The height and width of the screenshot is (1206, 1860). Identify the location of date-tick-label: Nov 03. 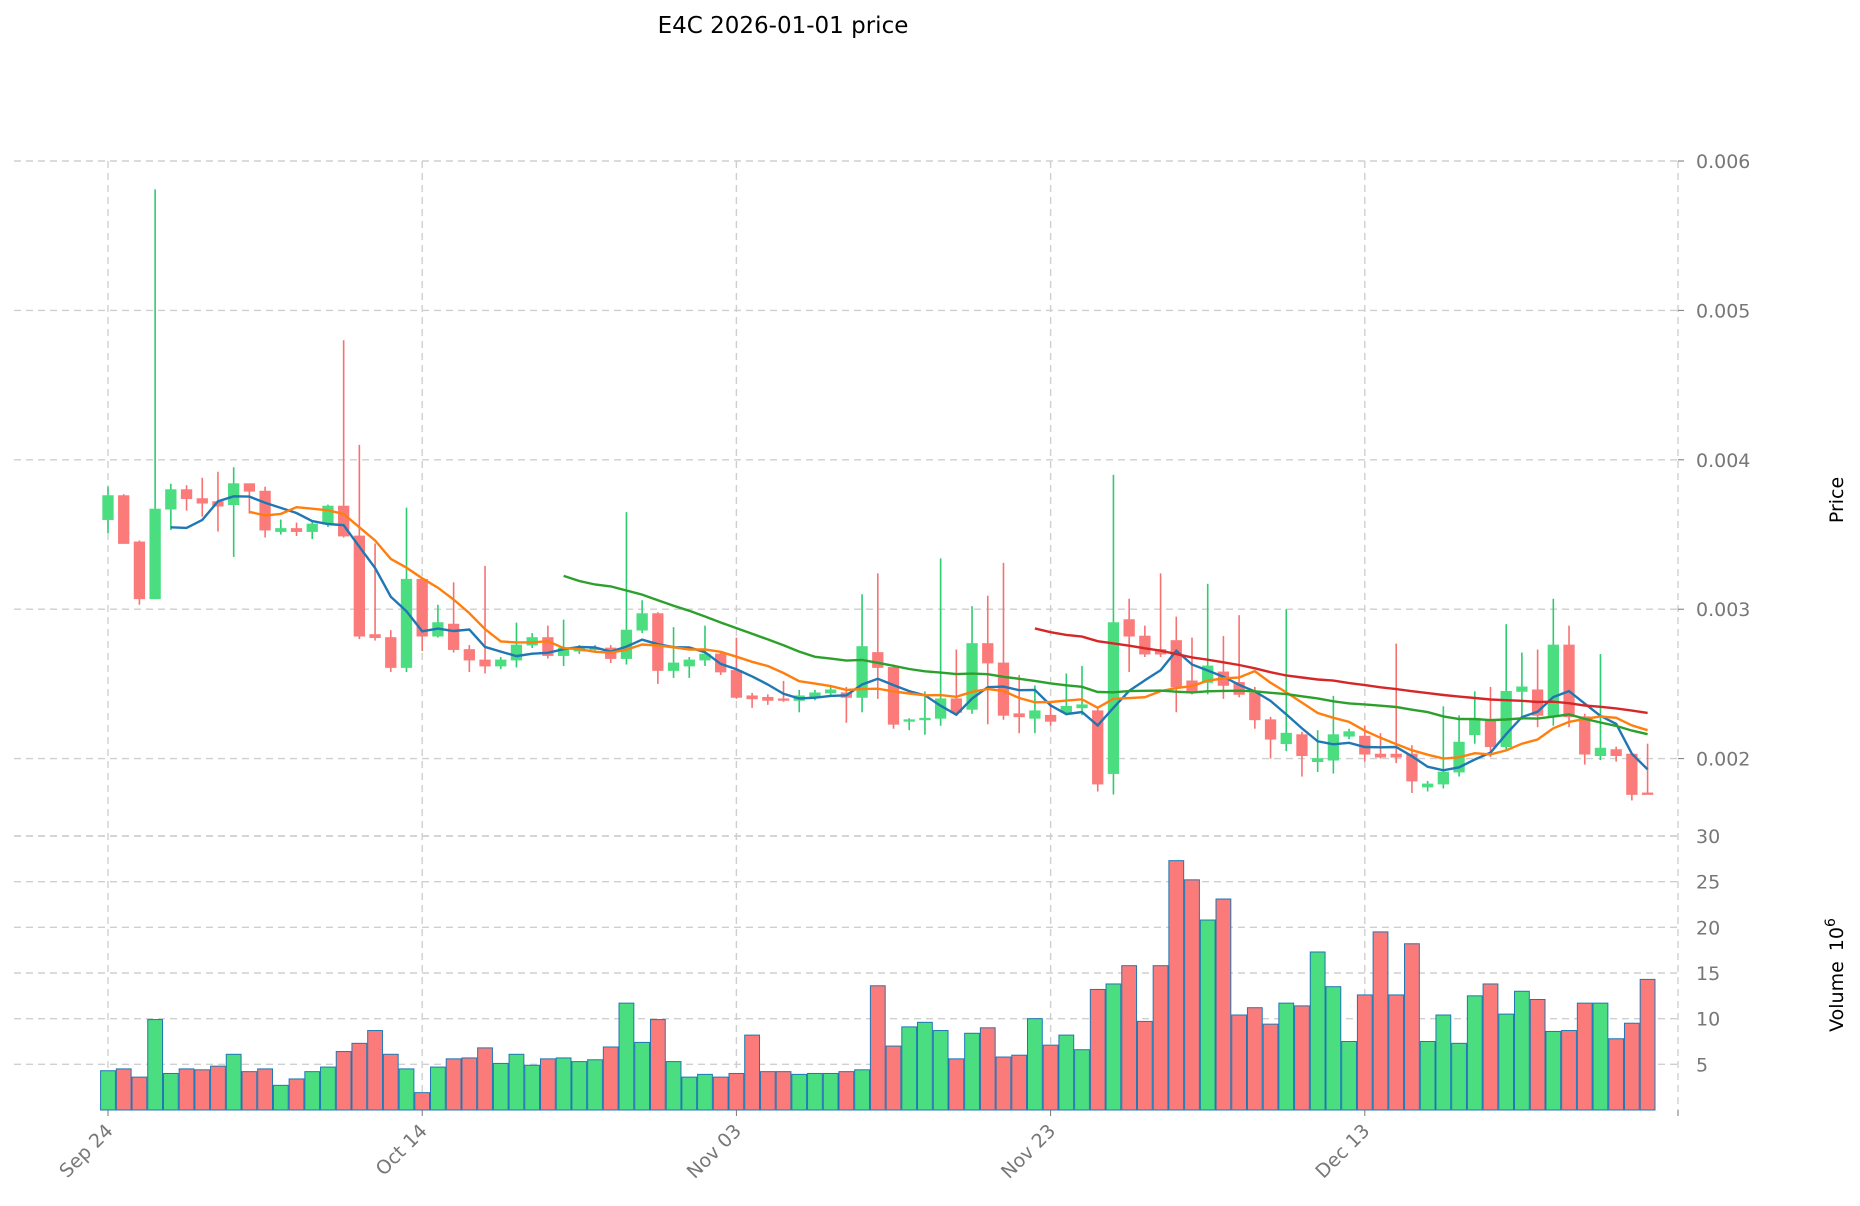
(714, 1151).